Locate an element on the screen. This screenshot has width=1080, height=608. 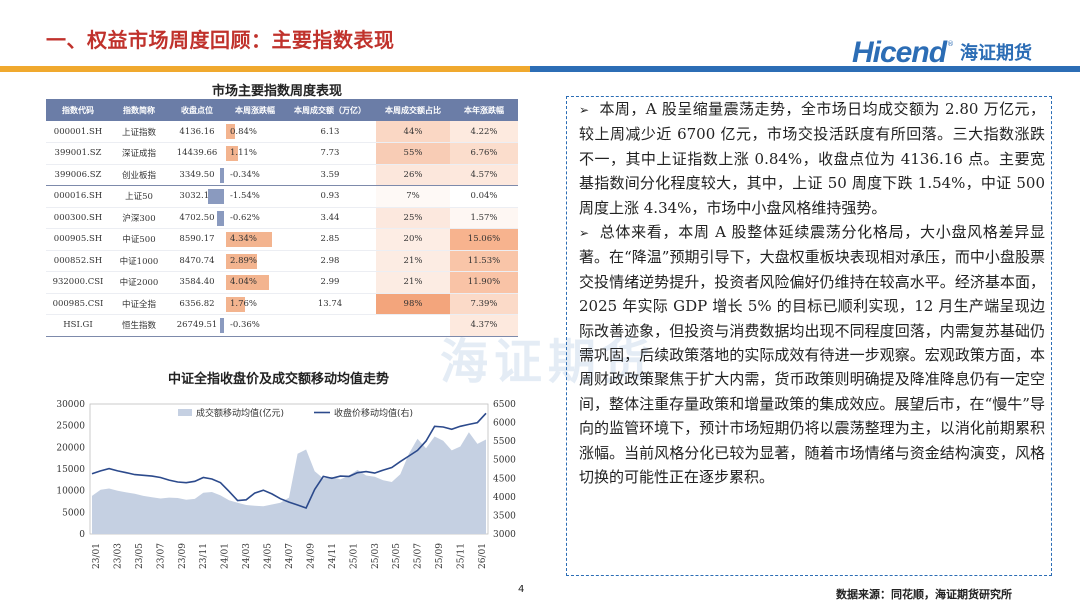
table-row: 399006.SZ 创业板指 3349.50 -0.34% 3.59 26% 4.57% is located at coordinates (282, 175).